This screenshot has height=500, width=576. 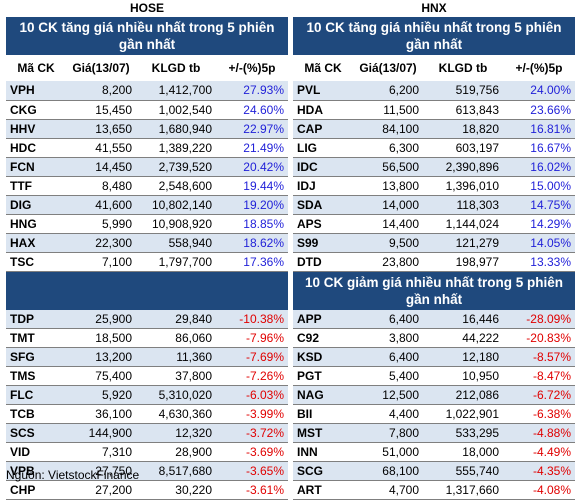 I want to click on price: 15,450, so click(x=101, y=109).